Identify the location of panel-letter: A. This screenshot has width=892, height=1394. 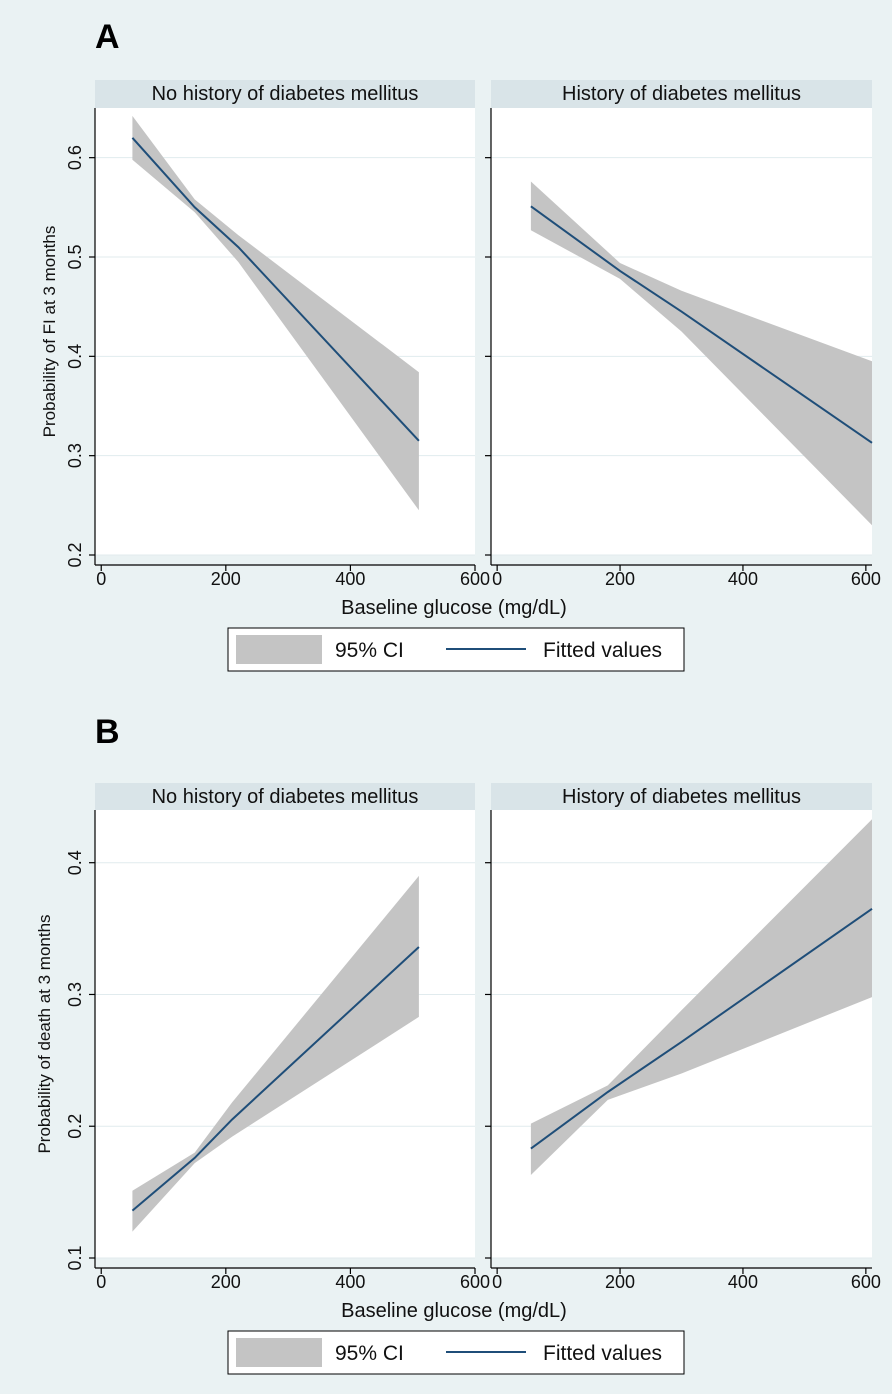
(107, 37).